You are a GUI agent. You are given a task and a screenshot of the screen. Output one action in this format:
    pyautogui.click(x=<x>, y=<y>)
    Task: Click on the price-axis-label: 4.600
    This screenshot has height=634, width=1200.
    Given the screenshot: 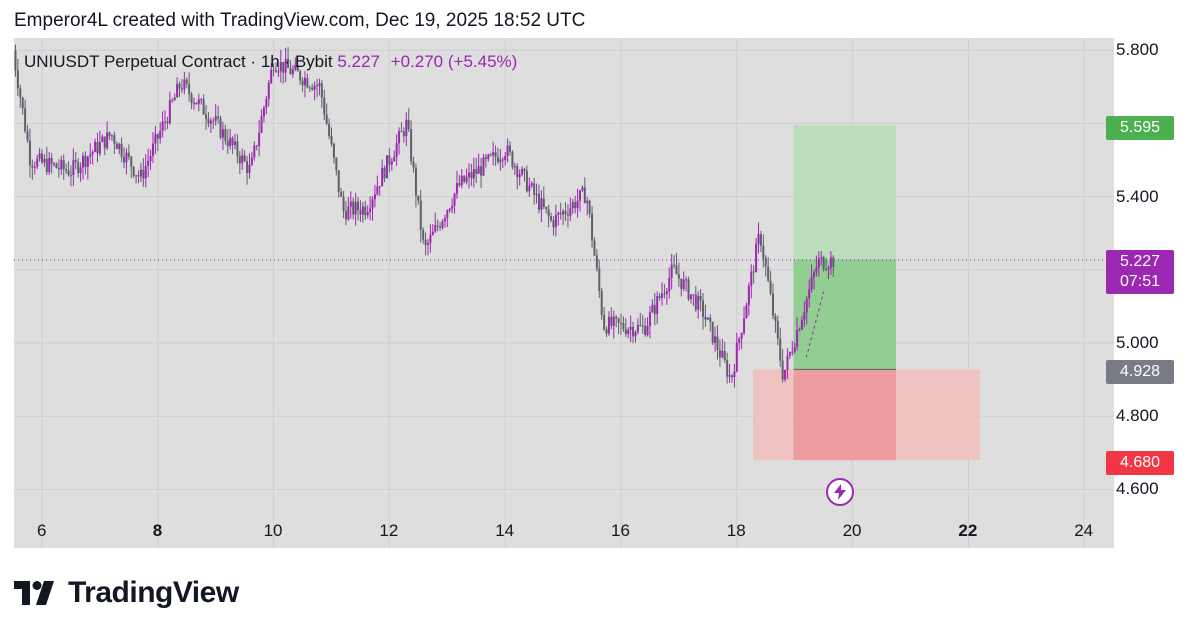 What is the action you would take?
    pyautogui.click(x=1137, y=489)
    